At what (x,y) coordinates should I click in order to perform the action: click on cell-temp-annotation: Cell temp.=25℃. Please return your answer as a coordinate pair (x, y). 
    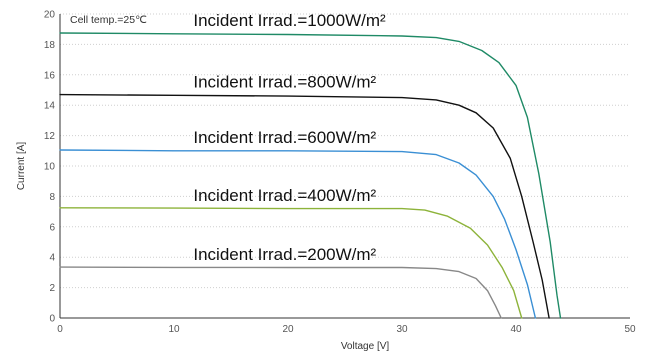
    Looking at the image, I should click on (108, 20).